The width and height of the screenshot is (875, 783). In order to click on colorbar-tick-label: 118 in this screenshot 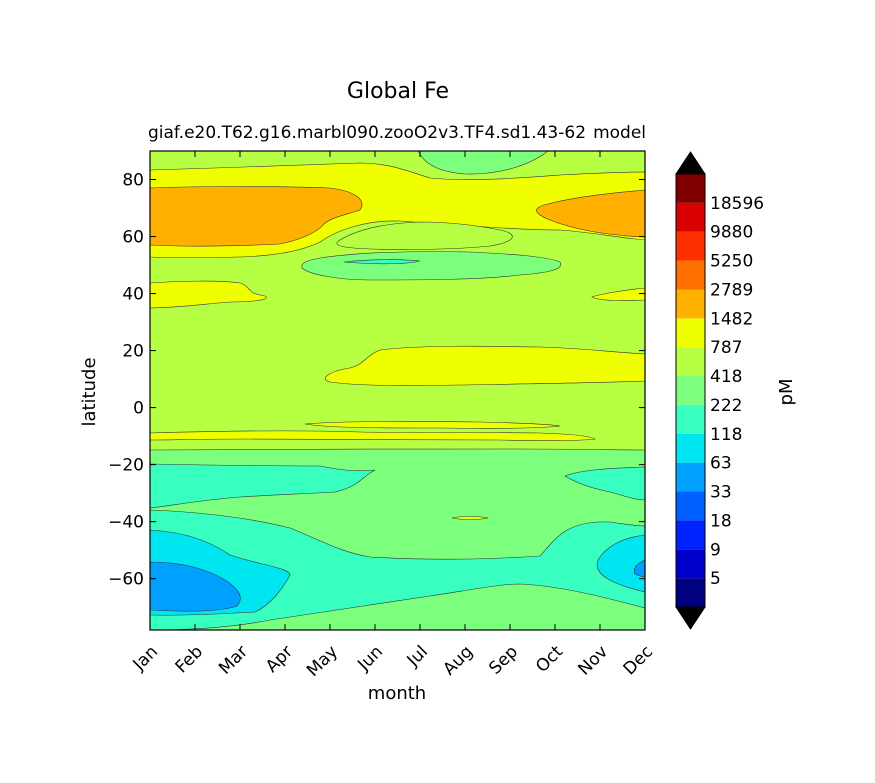, I will do `click(726, 435)`.